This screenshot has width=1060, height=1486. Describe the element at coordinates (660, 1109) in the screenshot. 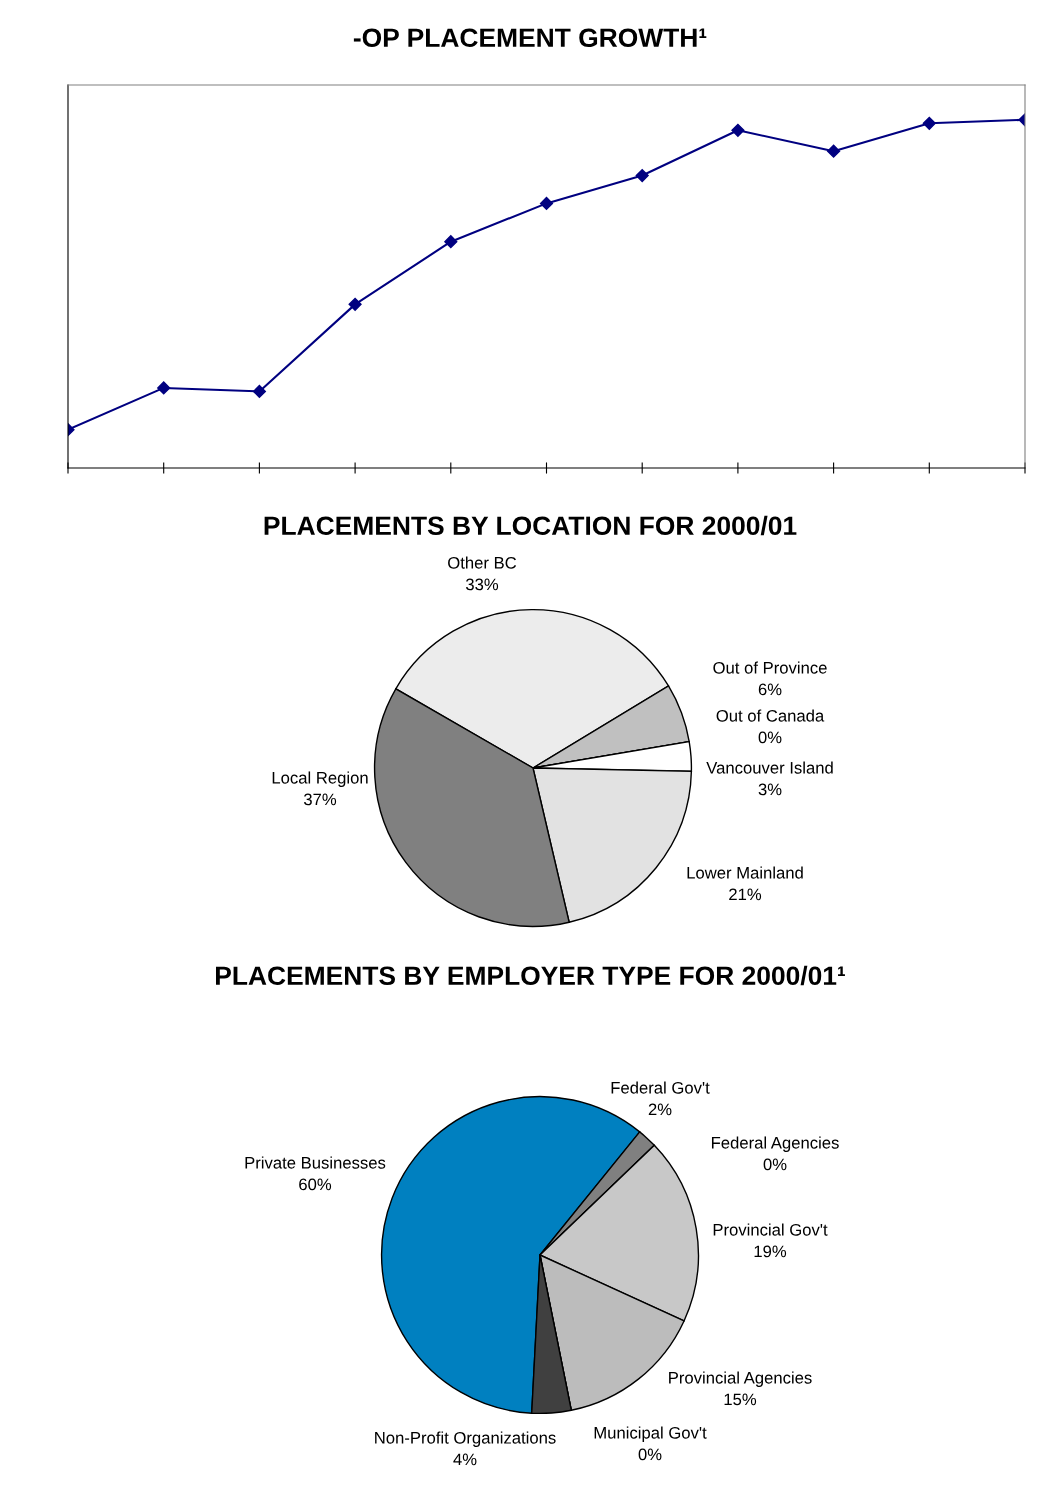

I see `data-label: 2%` at that location.